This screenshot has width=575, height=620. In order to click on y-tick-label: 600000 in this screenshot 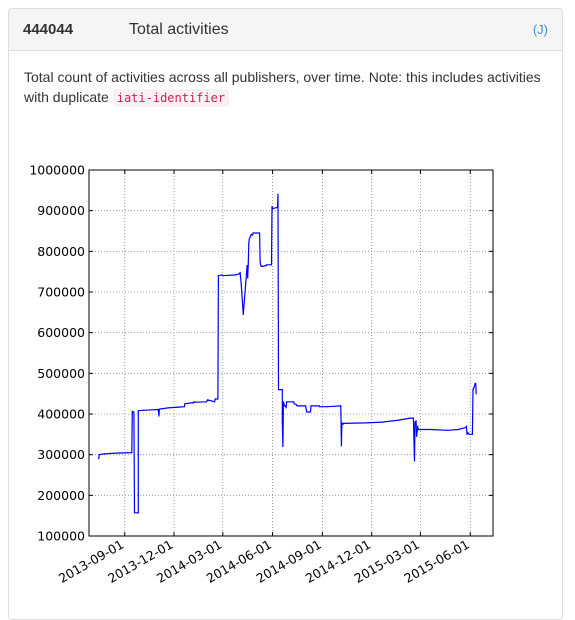, I will do `click(61, 332)`.